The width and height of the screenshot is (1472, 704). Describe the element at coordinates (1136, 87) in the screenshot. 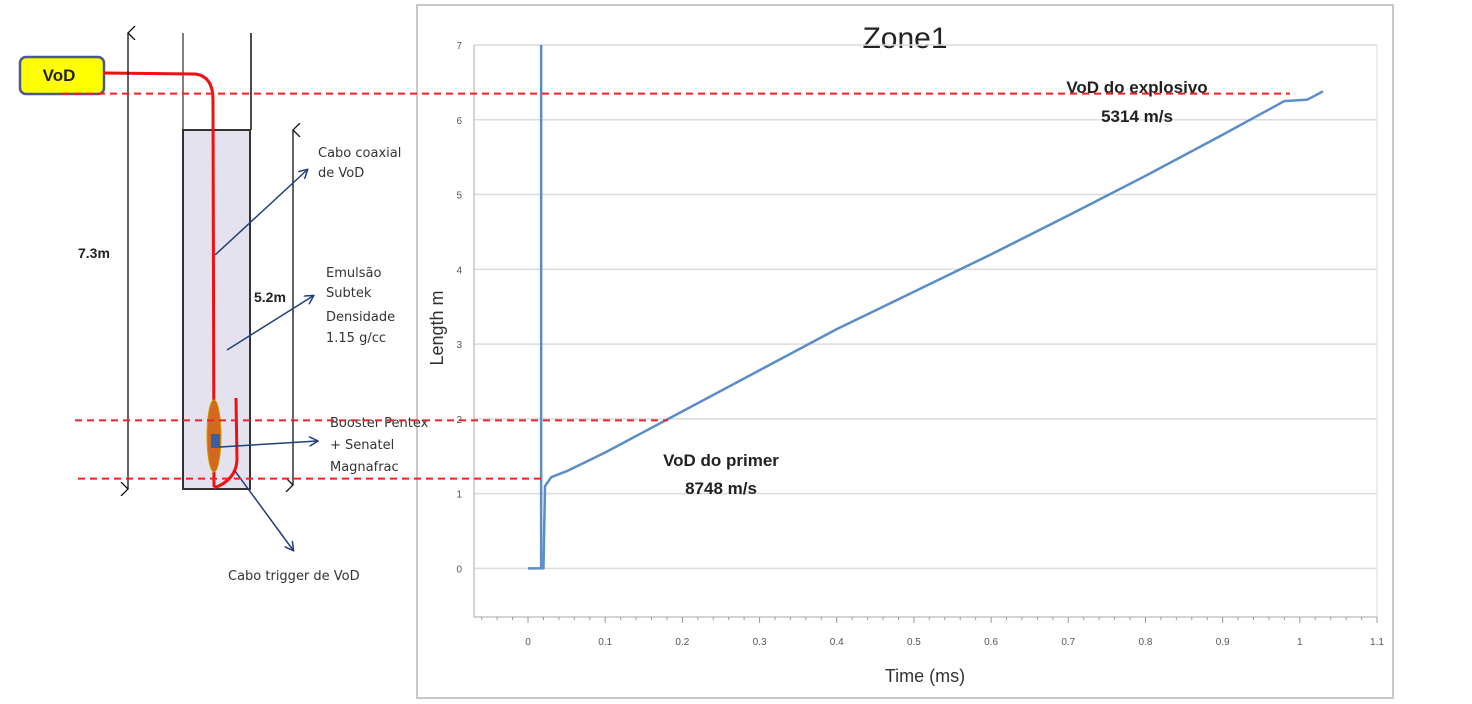

I see `explosive-vod-annotation-1: VoD do explosivo` at that location.